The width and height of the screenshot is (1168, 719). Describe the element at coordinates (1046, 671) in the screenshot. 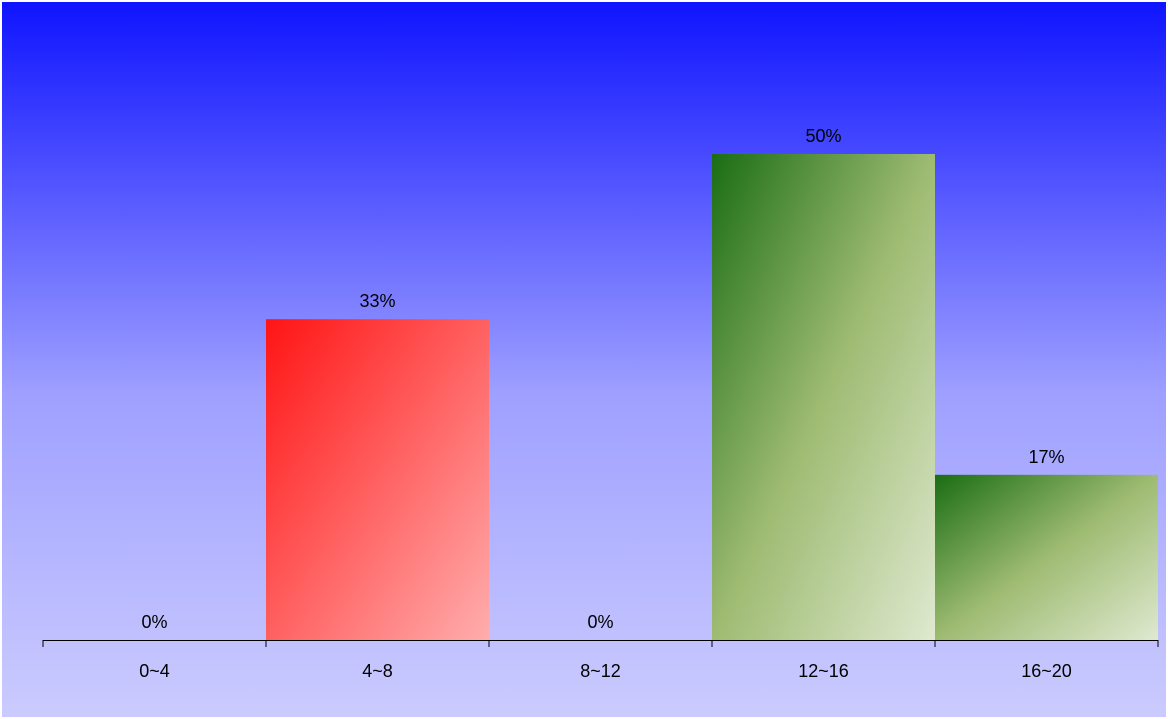

I see `x-tick-label-16~20: 16~20` at that location.